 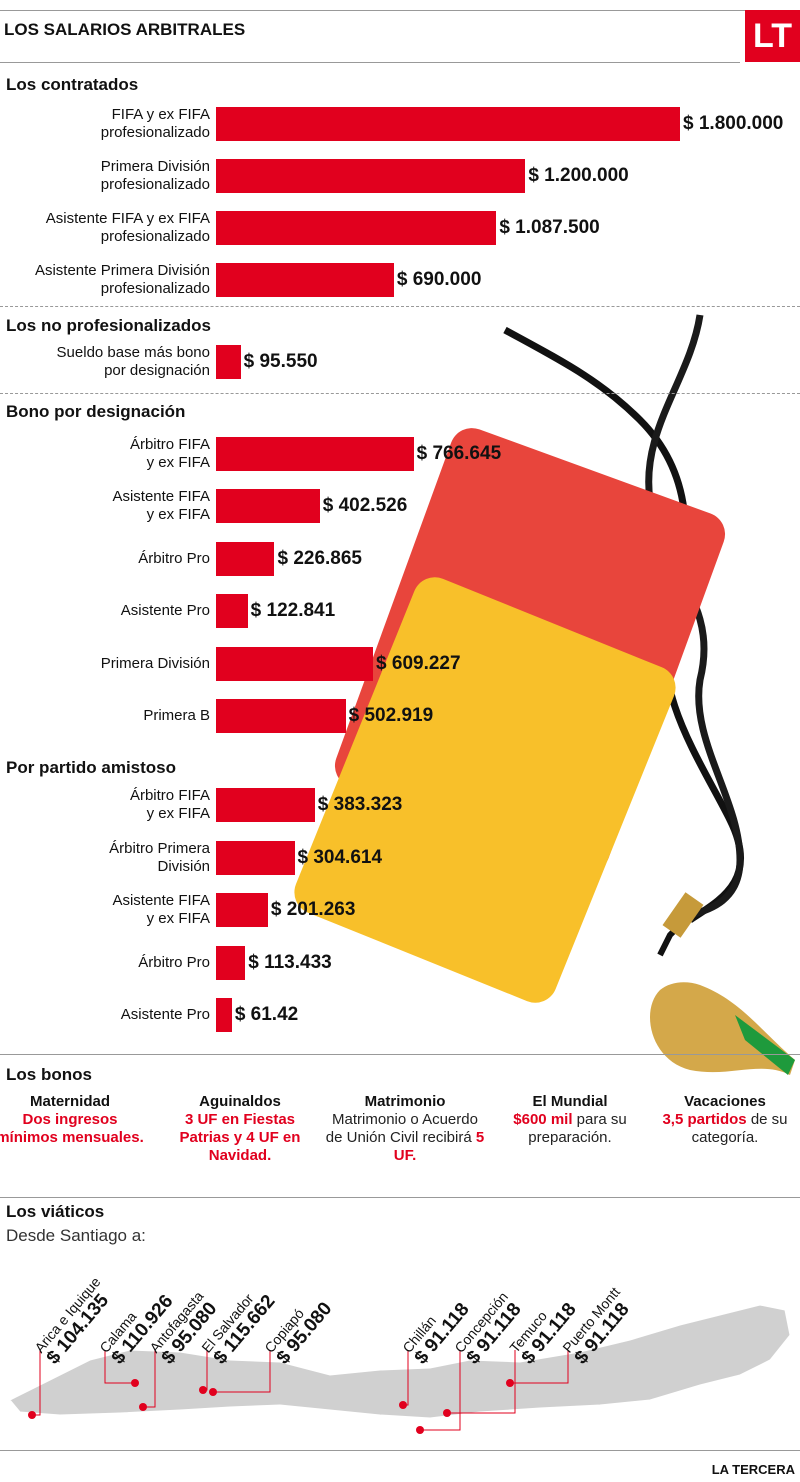 What do you see at coordinates (155, 663) in the screenshot?
I see `category-label: Primera División` at bounding box center [155, 663].